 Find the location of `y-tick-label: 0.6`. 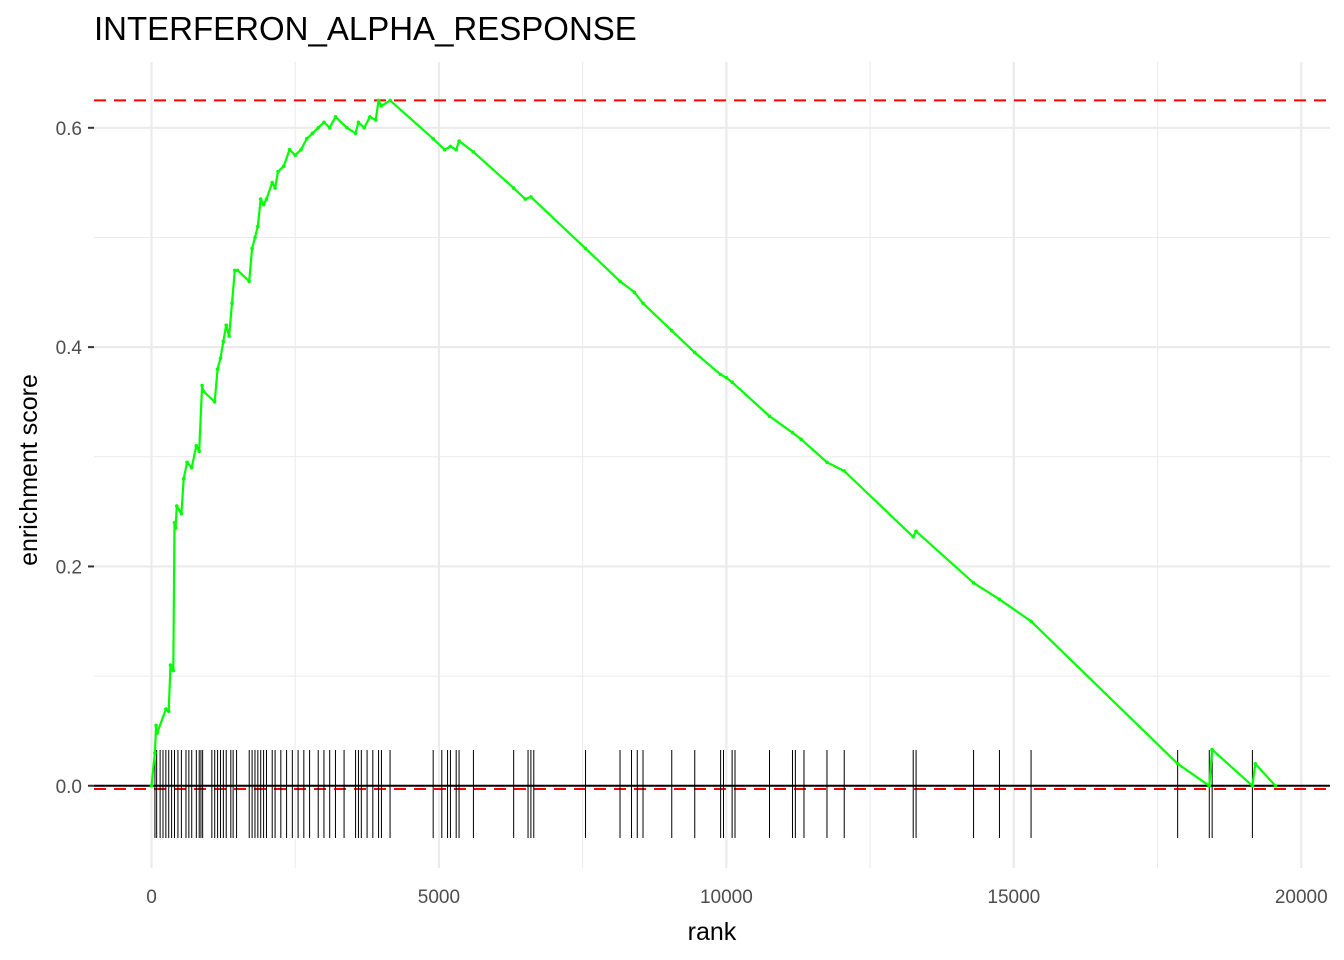

y-tick-label: 0.6 is located at coordinates (69, 129).